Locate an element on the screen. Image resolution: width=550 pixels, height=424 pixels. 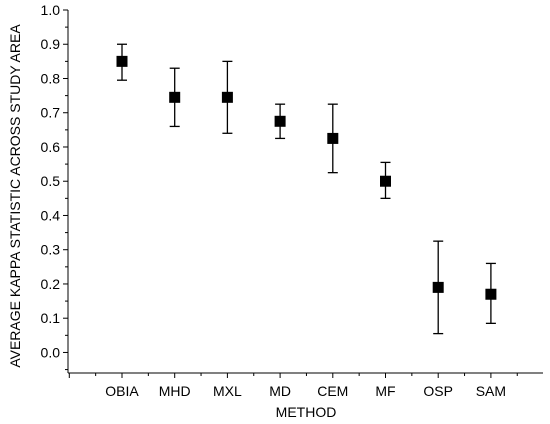
y-tick-label: 0.5 is located at coordinates (51, 181).